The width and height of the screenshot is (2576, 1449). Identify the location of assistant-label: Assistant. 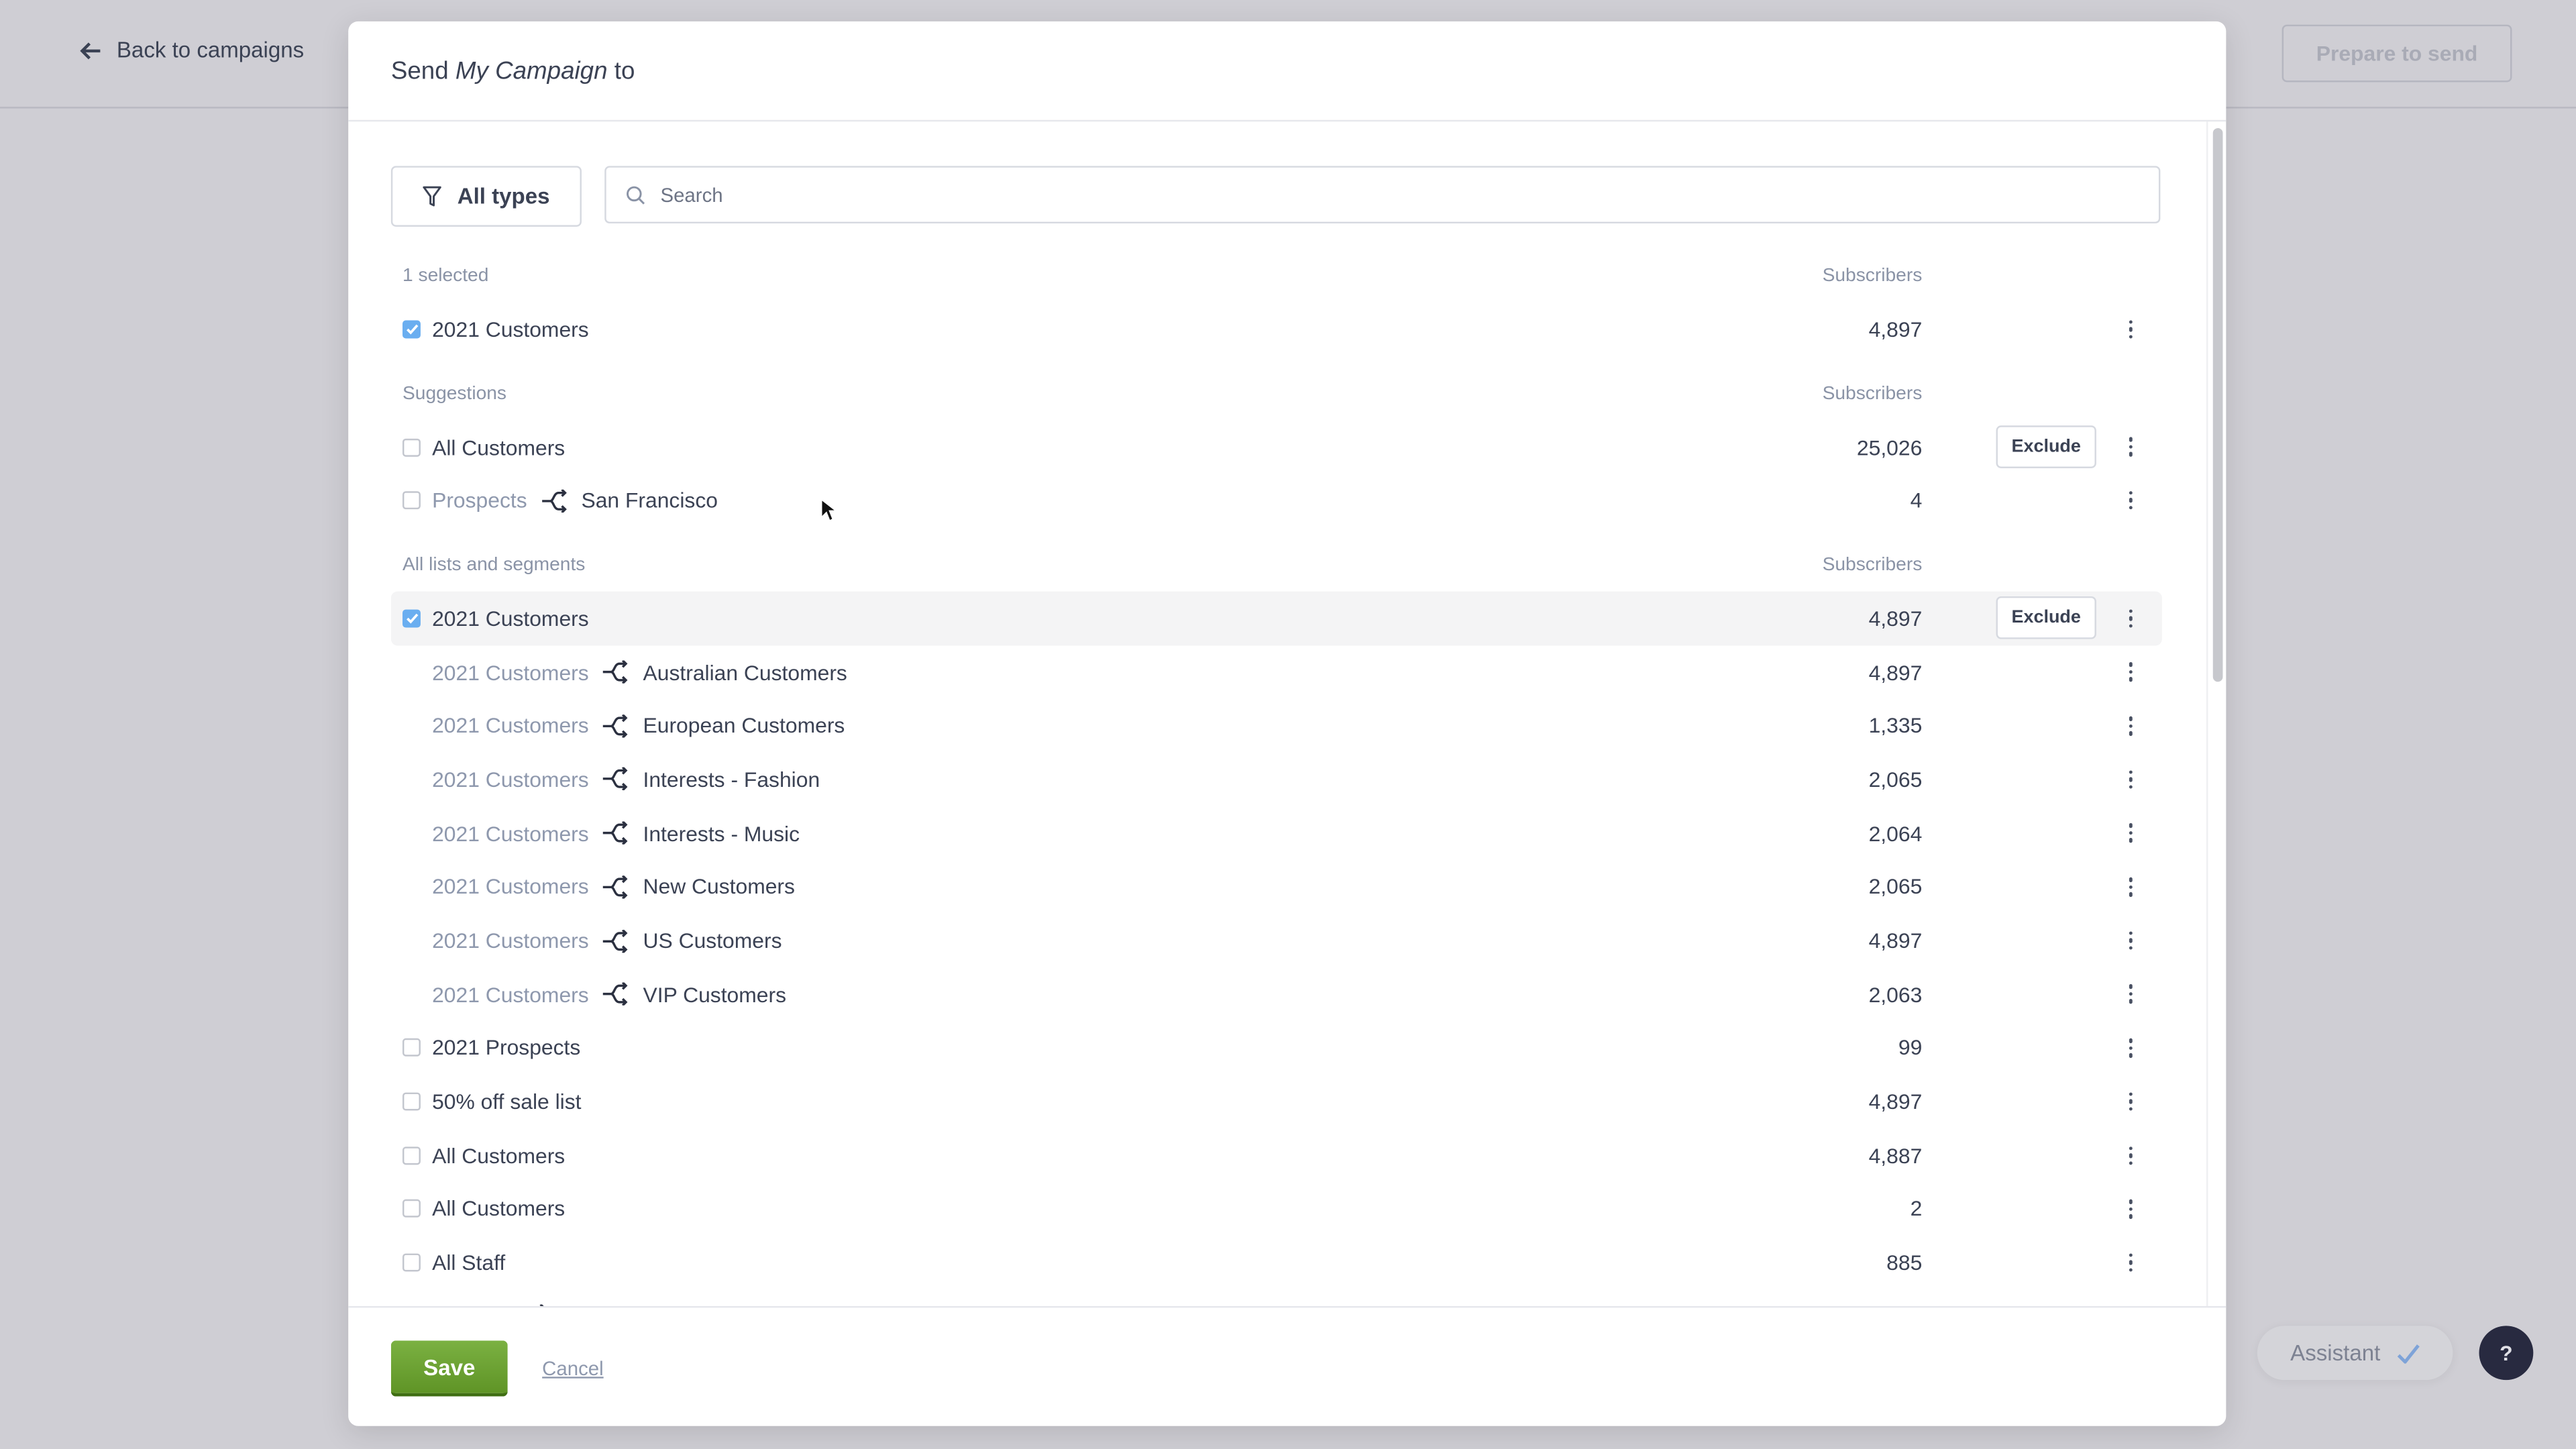
(2335, 1353).